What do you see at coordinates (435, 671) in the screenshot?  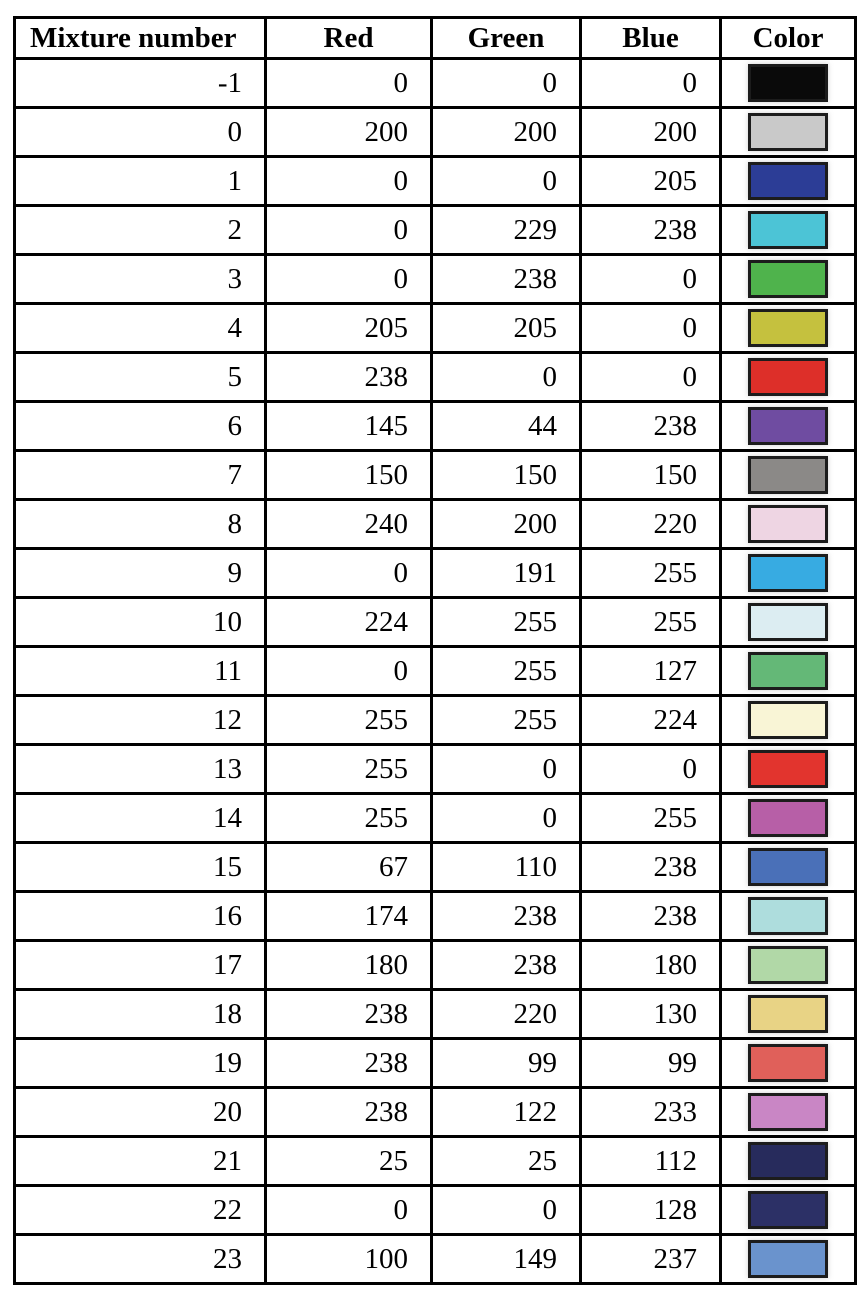 I see `table-row: 11 0 255 127` at bounding box center [435, 671].